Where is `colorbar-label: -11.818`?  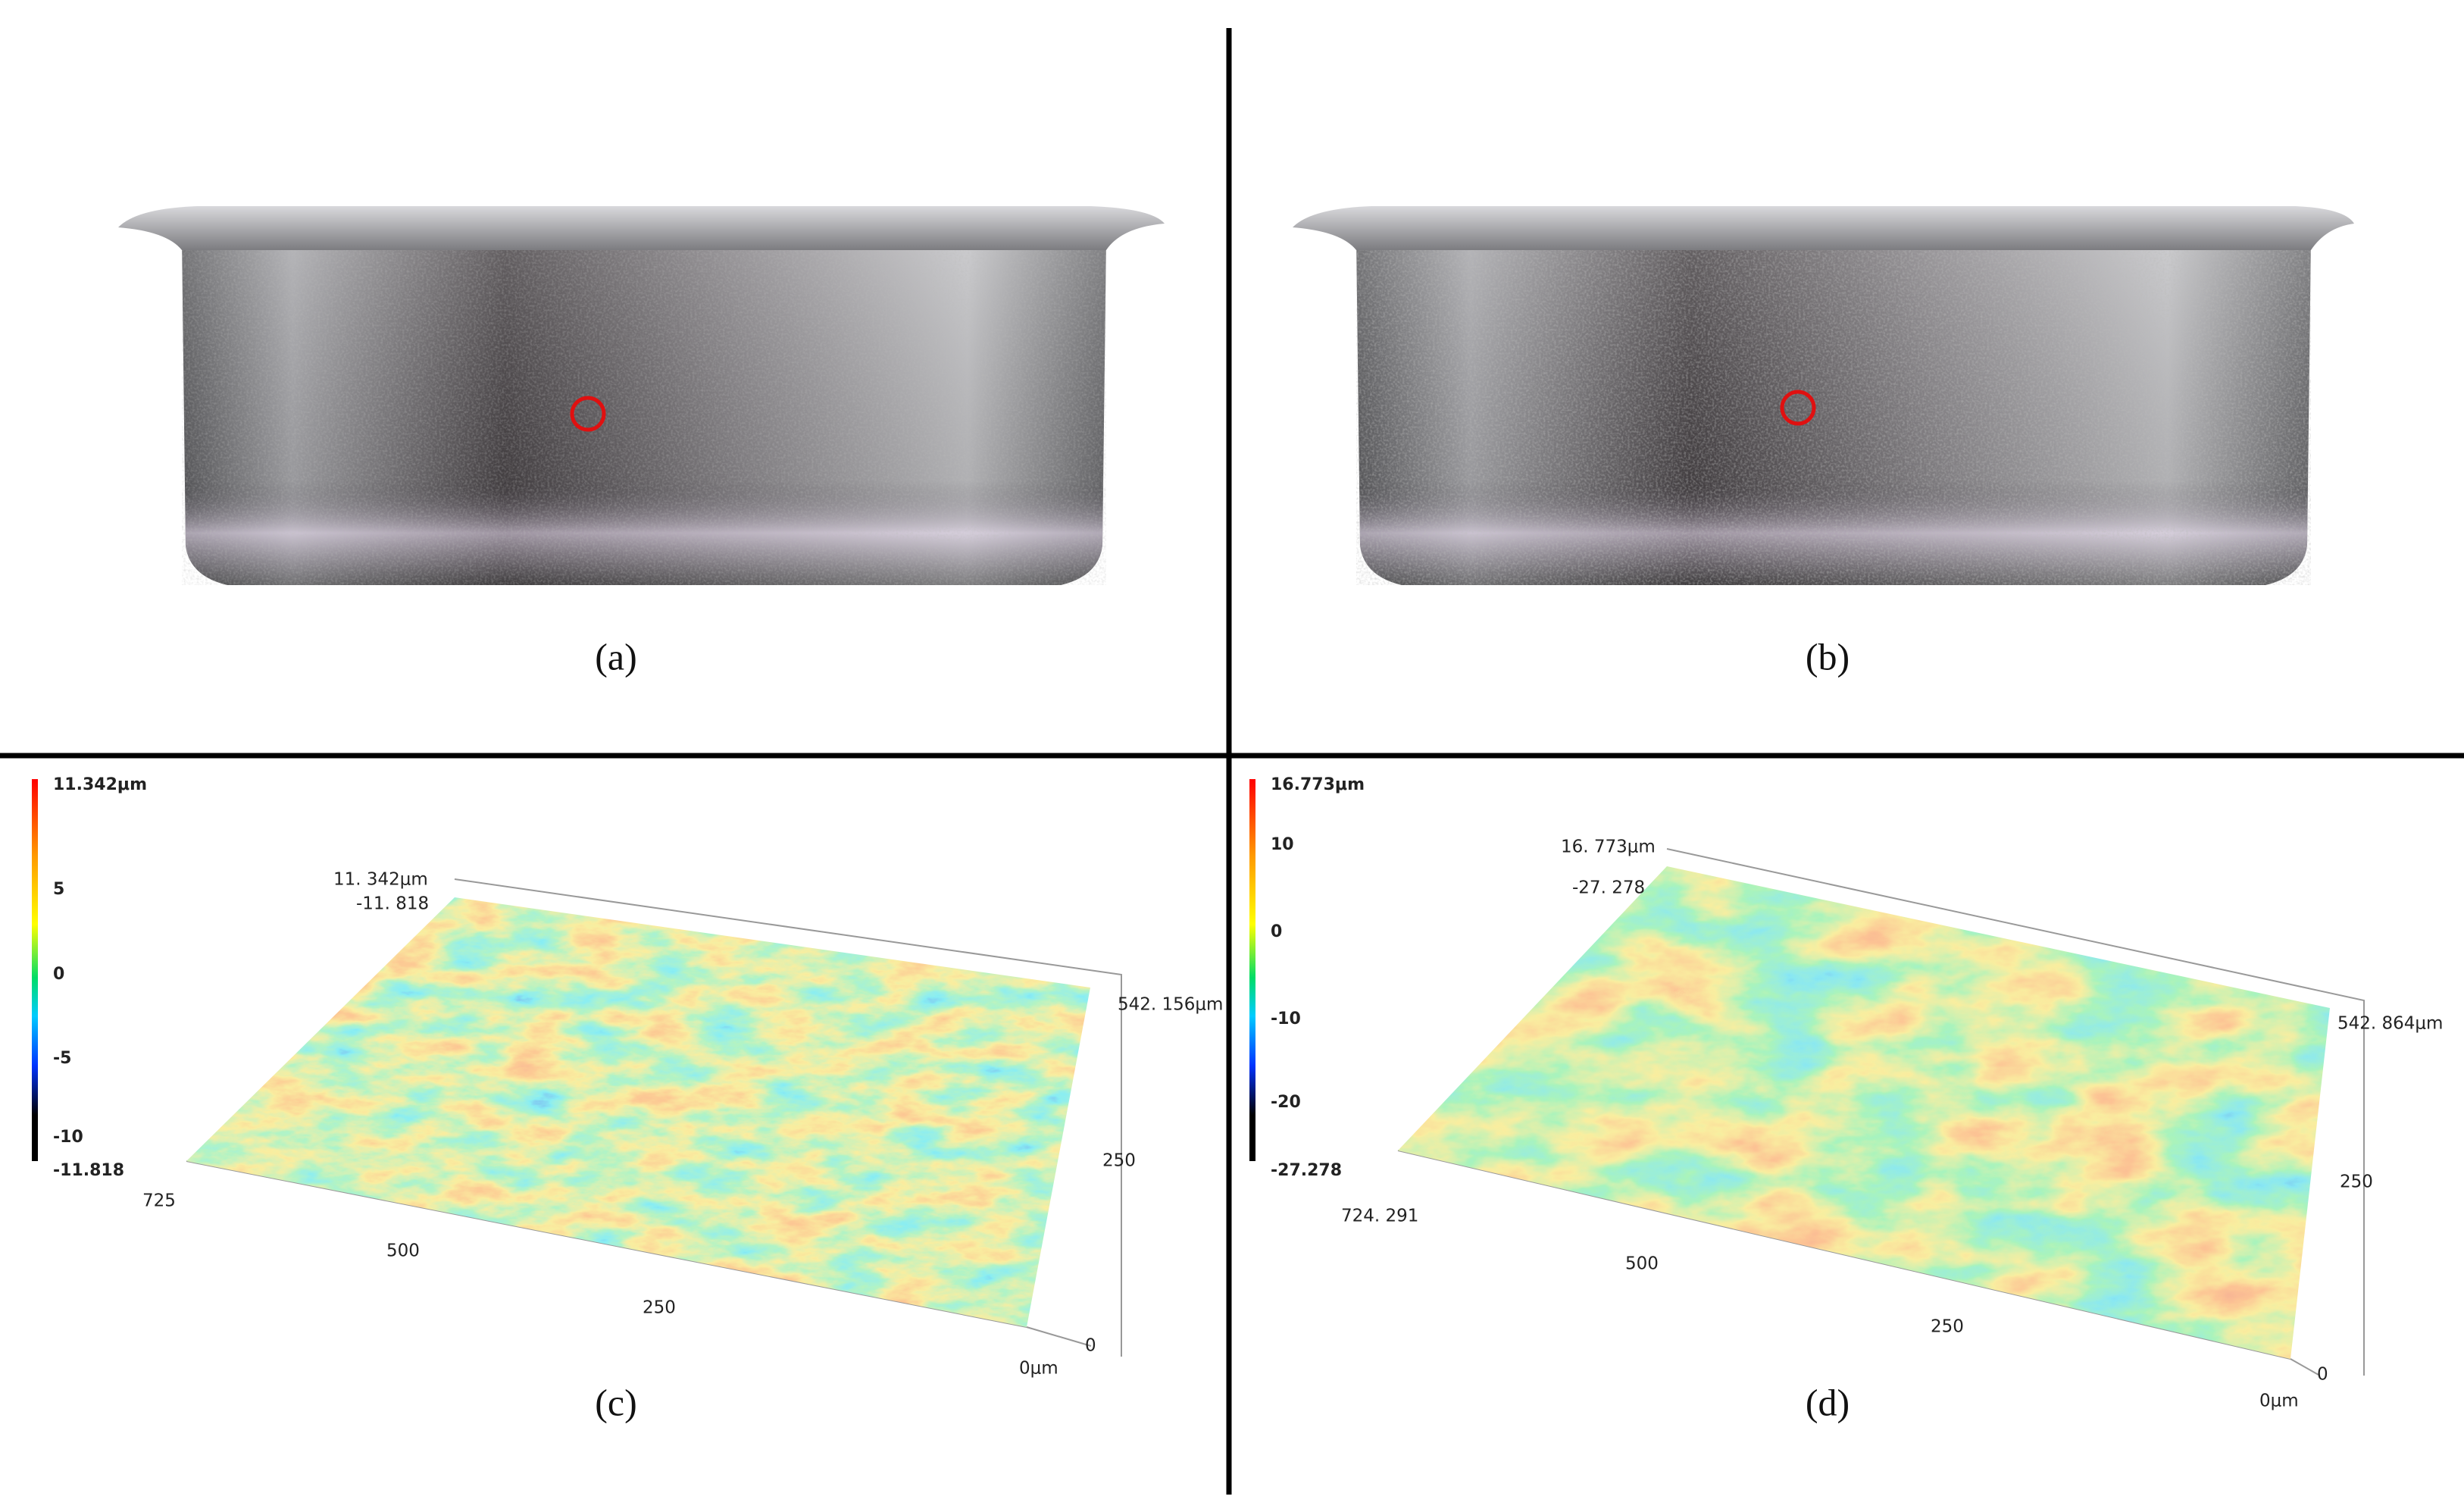 colorbar-label: -11.818 is located at coordinates (88, 1170).